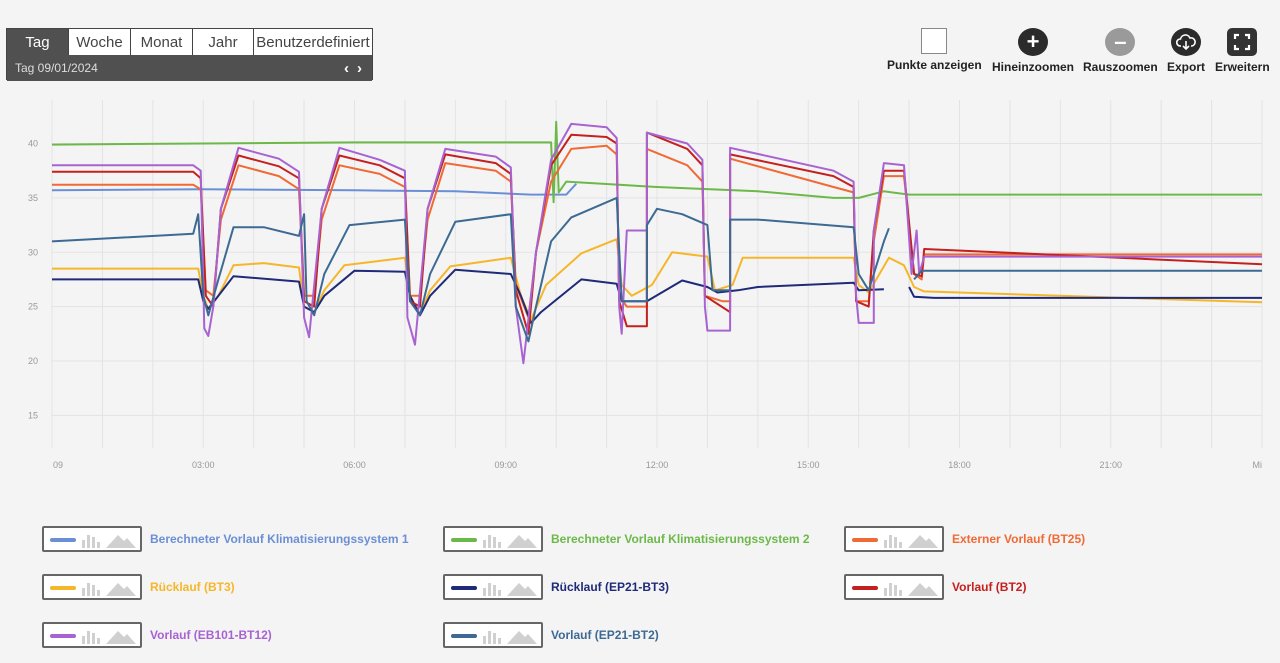  I want to click on y-tick-label: 20, so click(33, 361).